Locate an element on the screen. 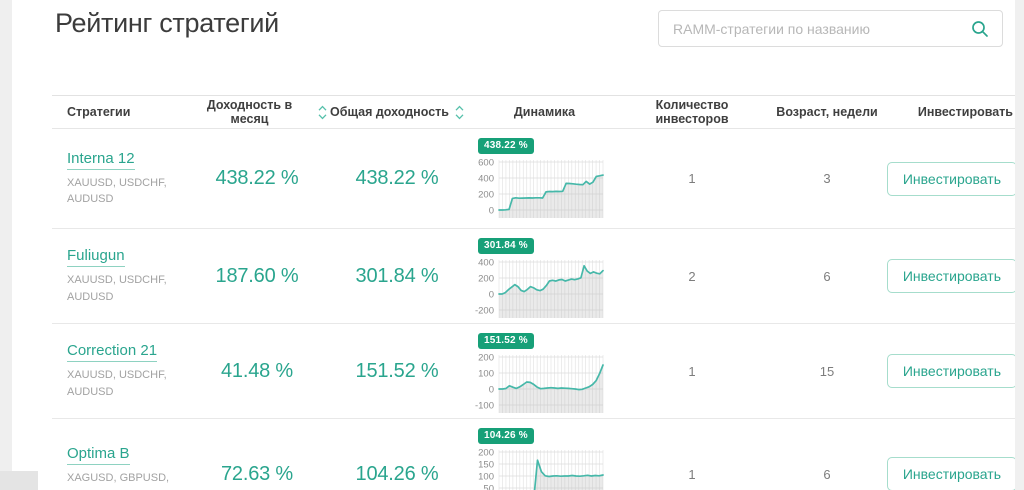 The width and height of the screenshot is (1024, 490). strategy-cell: Interna 12 XAUUSD, USDCHF, AUDUSD is located at coordinates (119, 179).